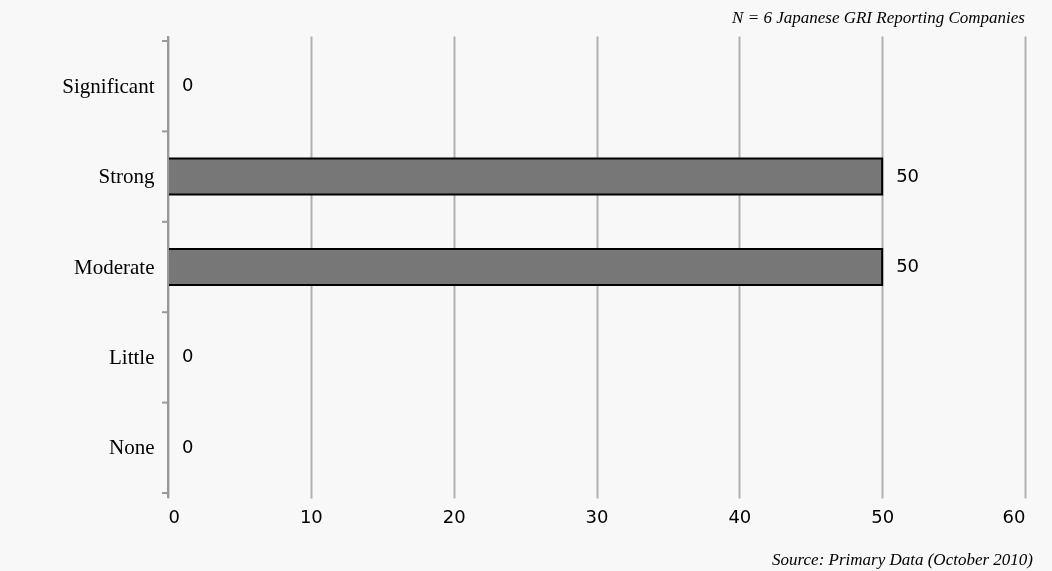 This screenshot has width=1052, height=571. Describe the element at coordinates (597, 516) in the screenshot. I see `x-tick-label: 30` at that location.